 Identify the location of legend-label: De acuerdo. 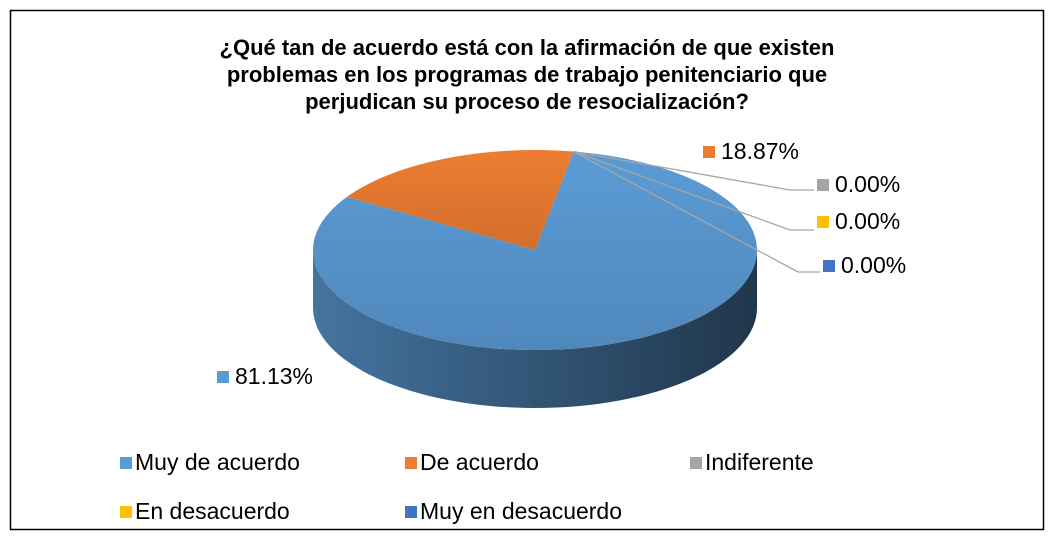
(479, 462).